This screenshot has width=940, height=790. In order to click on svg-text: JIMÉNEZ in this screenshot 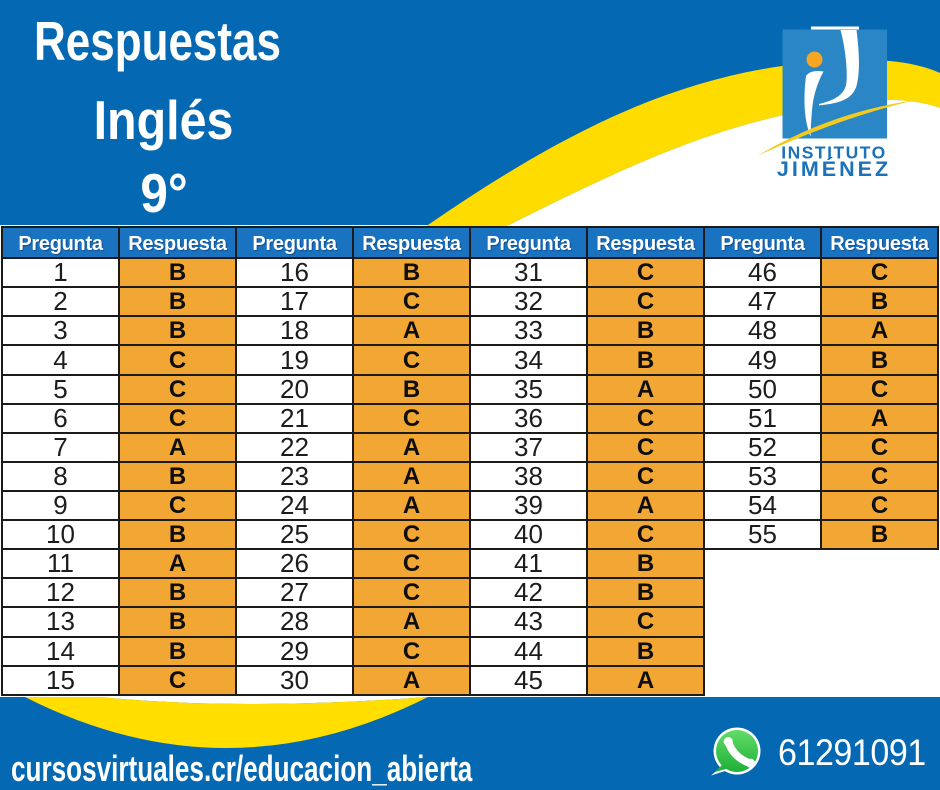, I will do `click(834, 168)`.